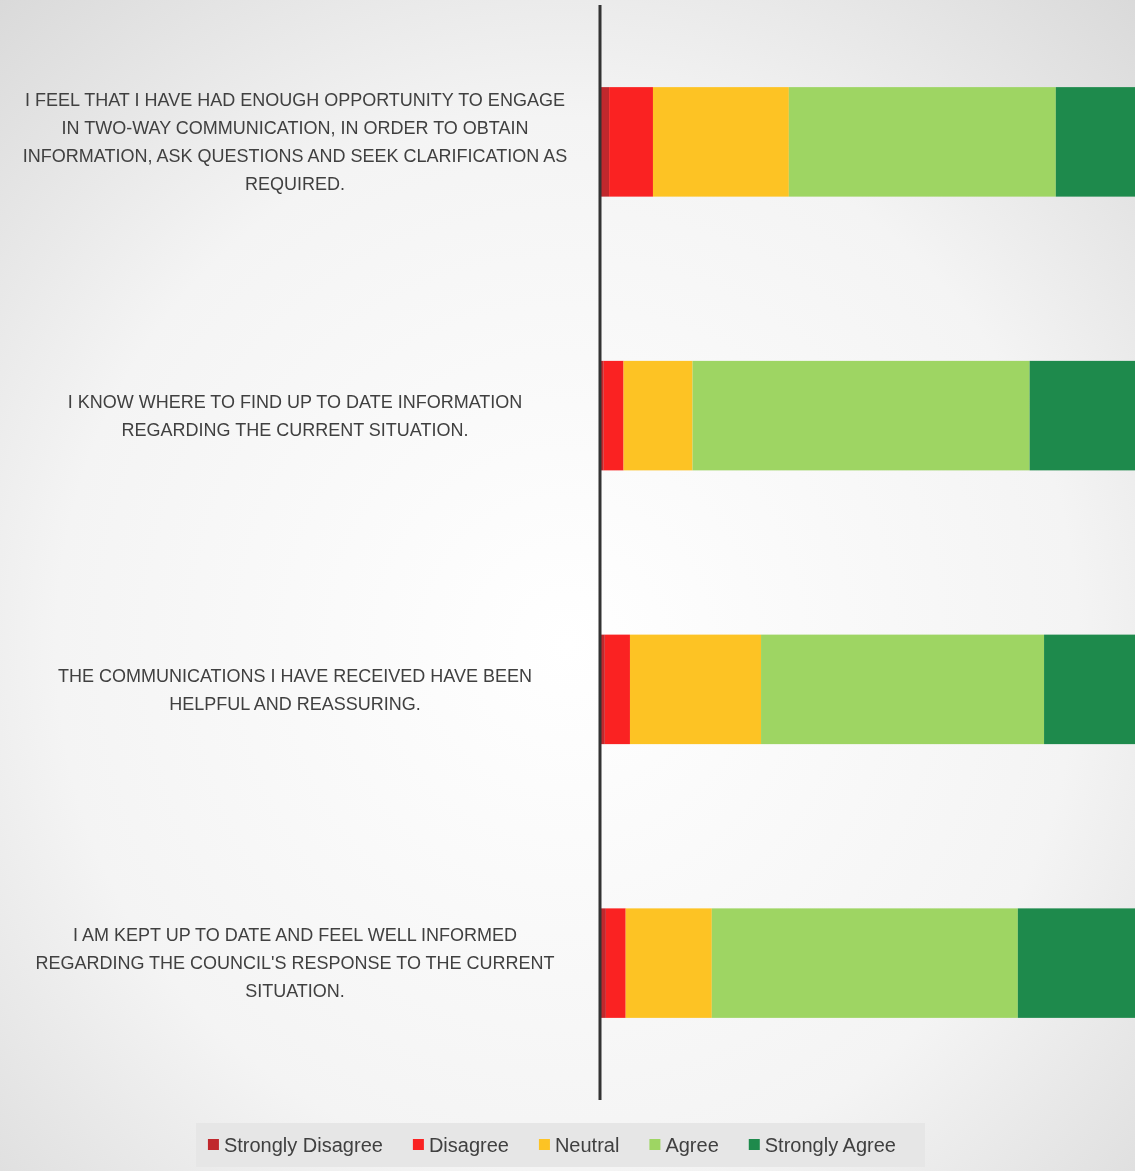 Image resolution: width=1135 pixels, height=1171 pixels. I want to click on legend-label: Neutral, so click(587, 1145).